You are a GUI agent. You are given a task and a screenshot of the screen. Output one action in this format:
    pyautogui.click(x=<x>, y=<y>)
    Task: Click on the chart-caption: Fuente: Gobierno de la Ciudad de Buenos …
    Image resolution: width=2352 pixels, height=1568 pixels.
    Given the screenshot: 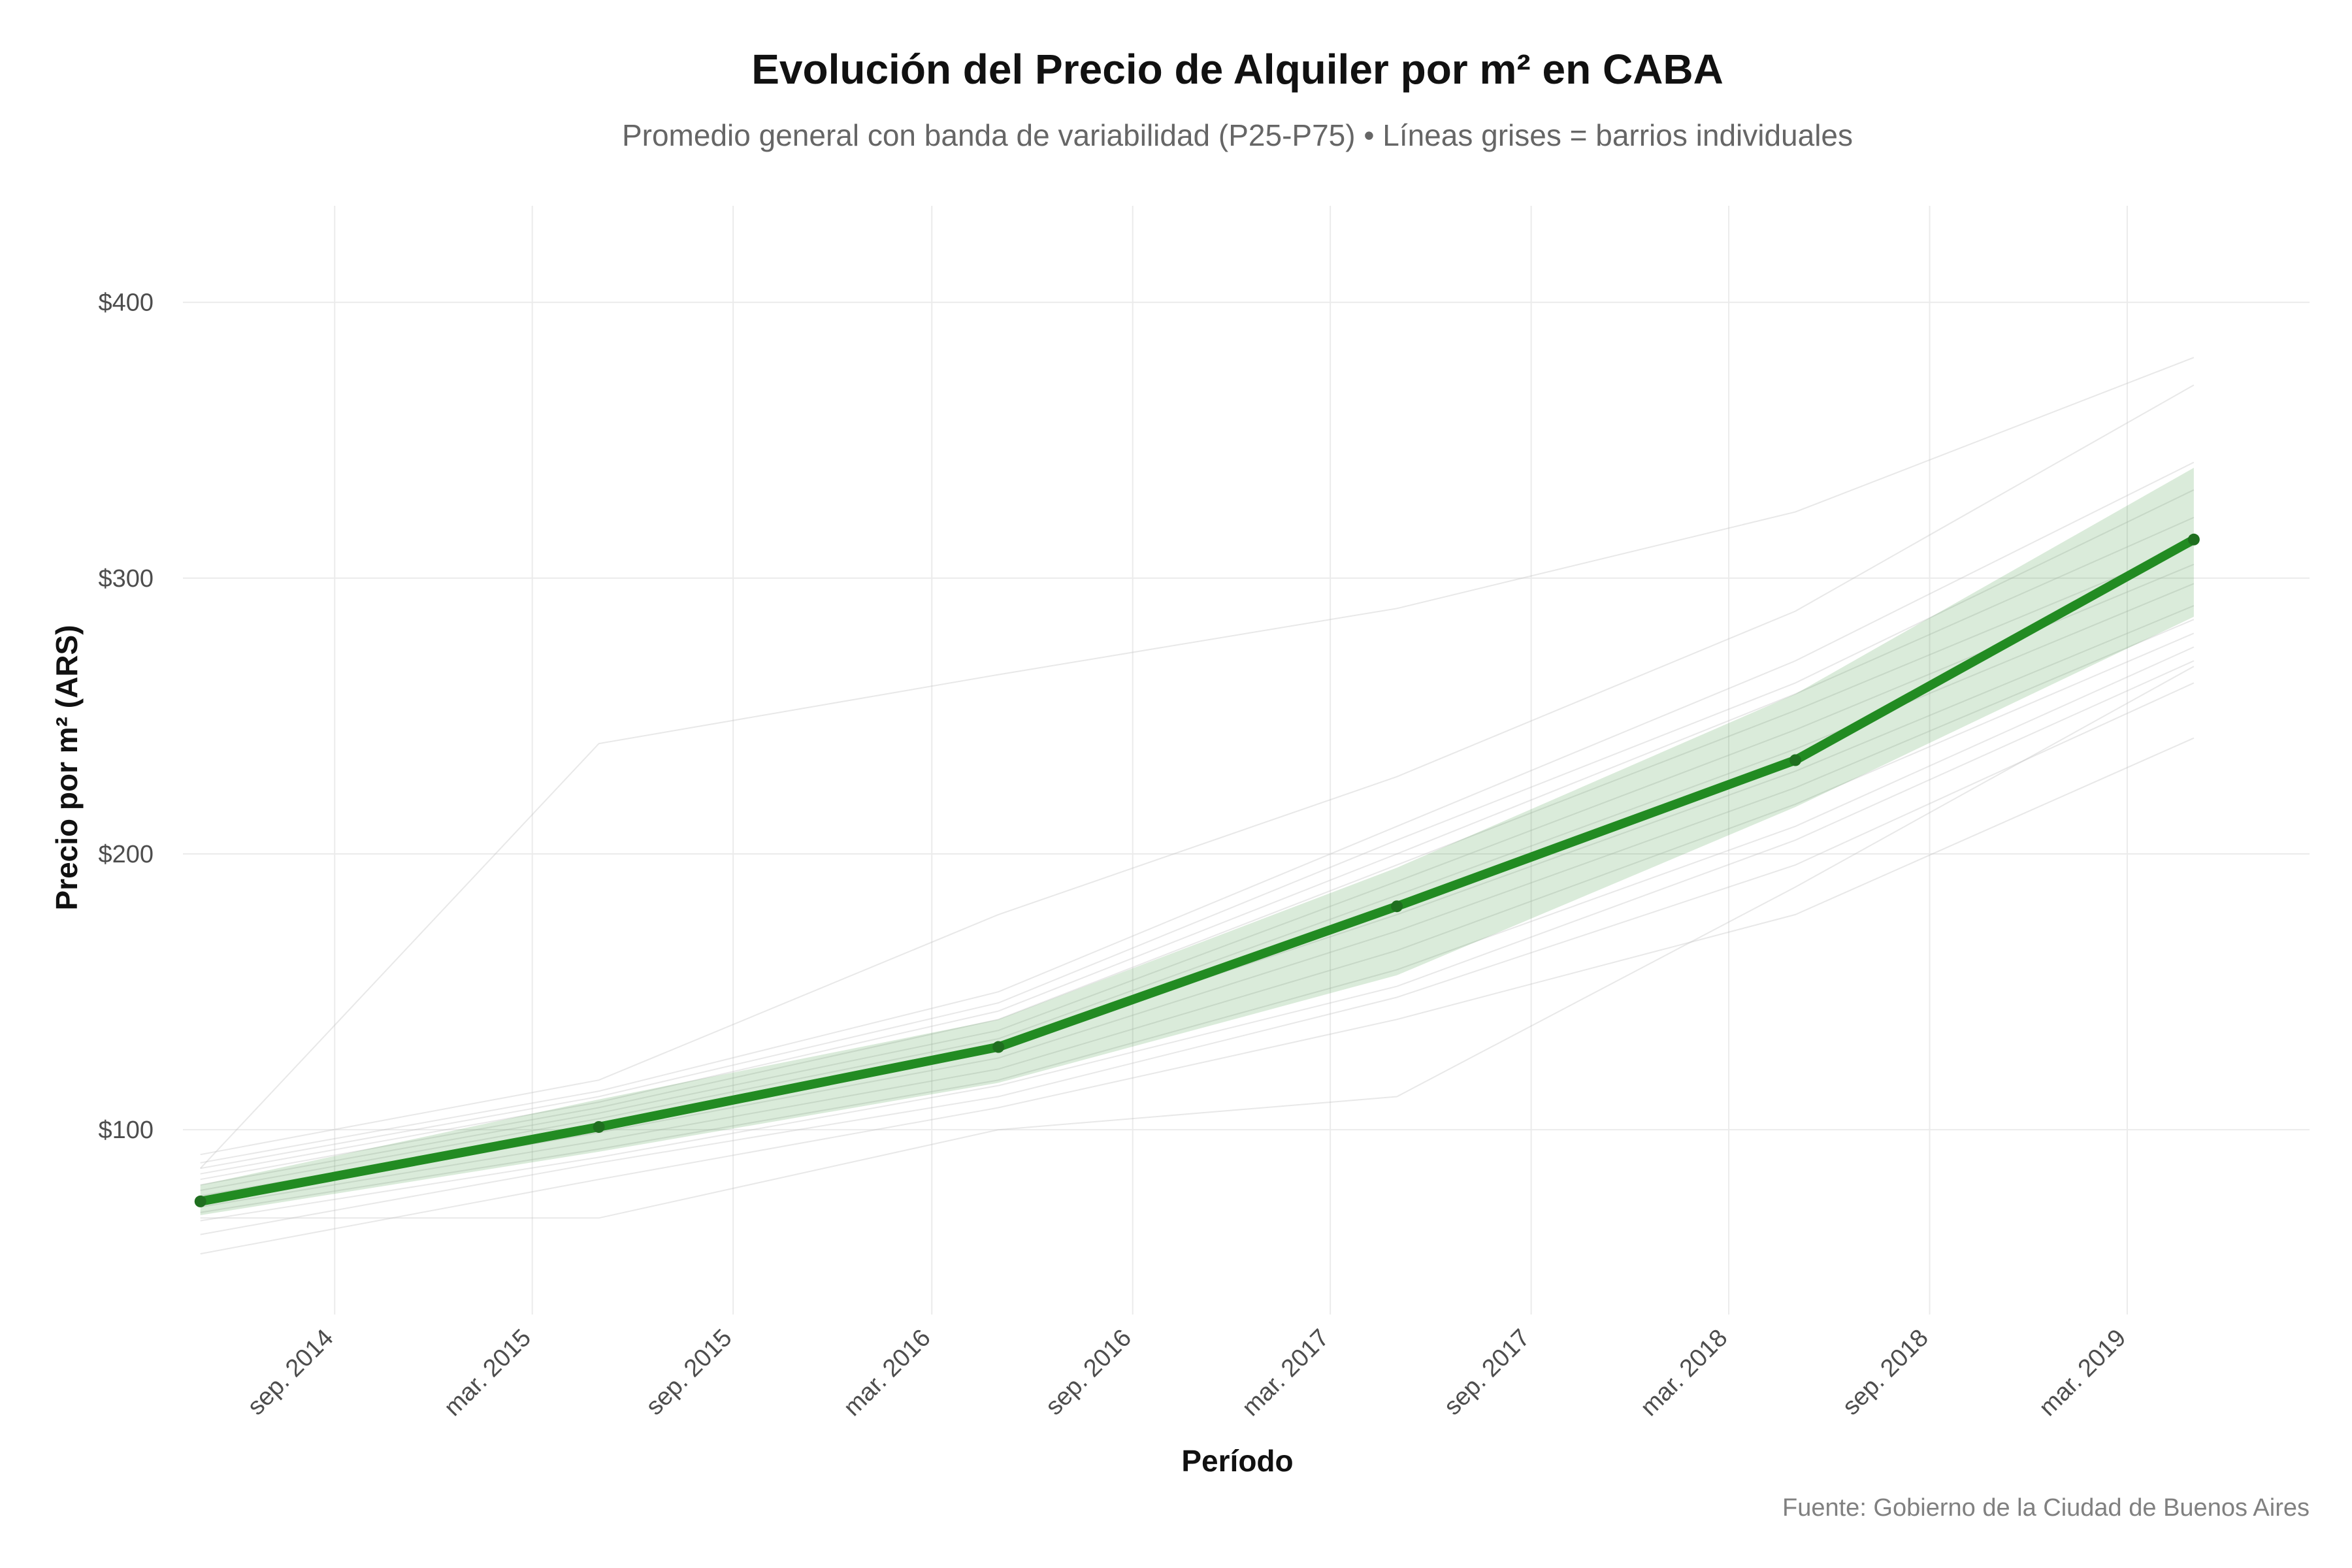 What is the action you would take?
    pyautogui.click(x=2046, y=1508)
    